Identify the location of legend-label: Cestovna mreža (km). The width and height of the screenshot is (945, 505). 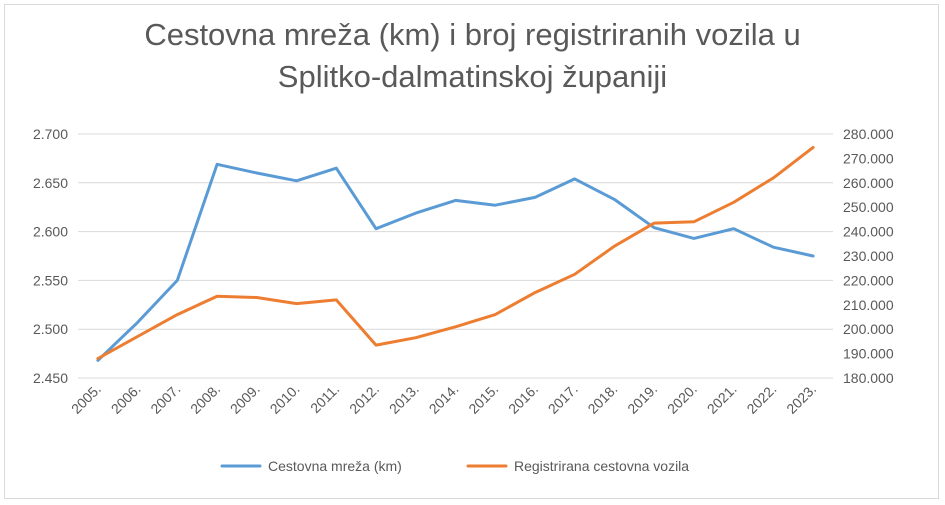
(335, 466).